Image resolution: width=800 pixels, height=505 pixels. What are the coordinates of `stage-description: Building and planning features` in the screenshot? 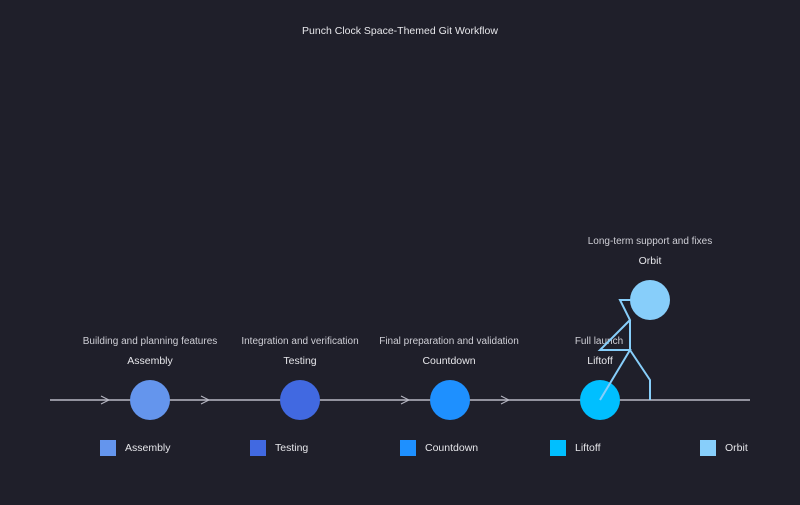 It's located at (150, 341).